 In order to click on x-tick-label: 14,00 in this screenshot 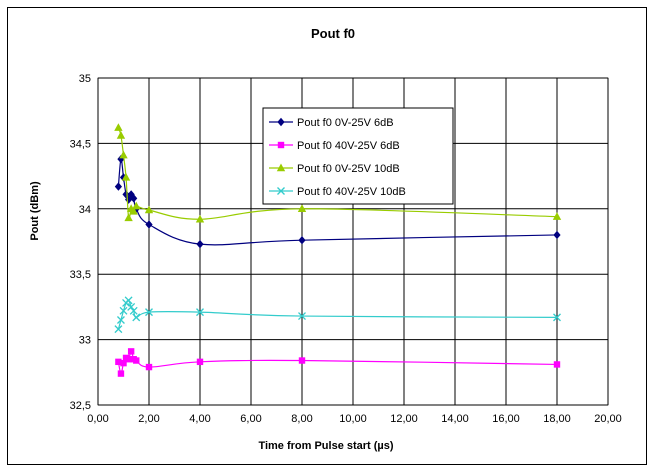, I will do `click(455, 419)`.